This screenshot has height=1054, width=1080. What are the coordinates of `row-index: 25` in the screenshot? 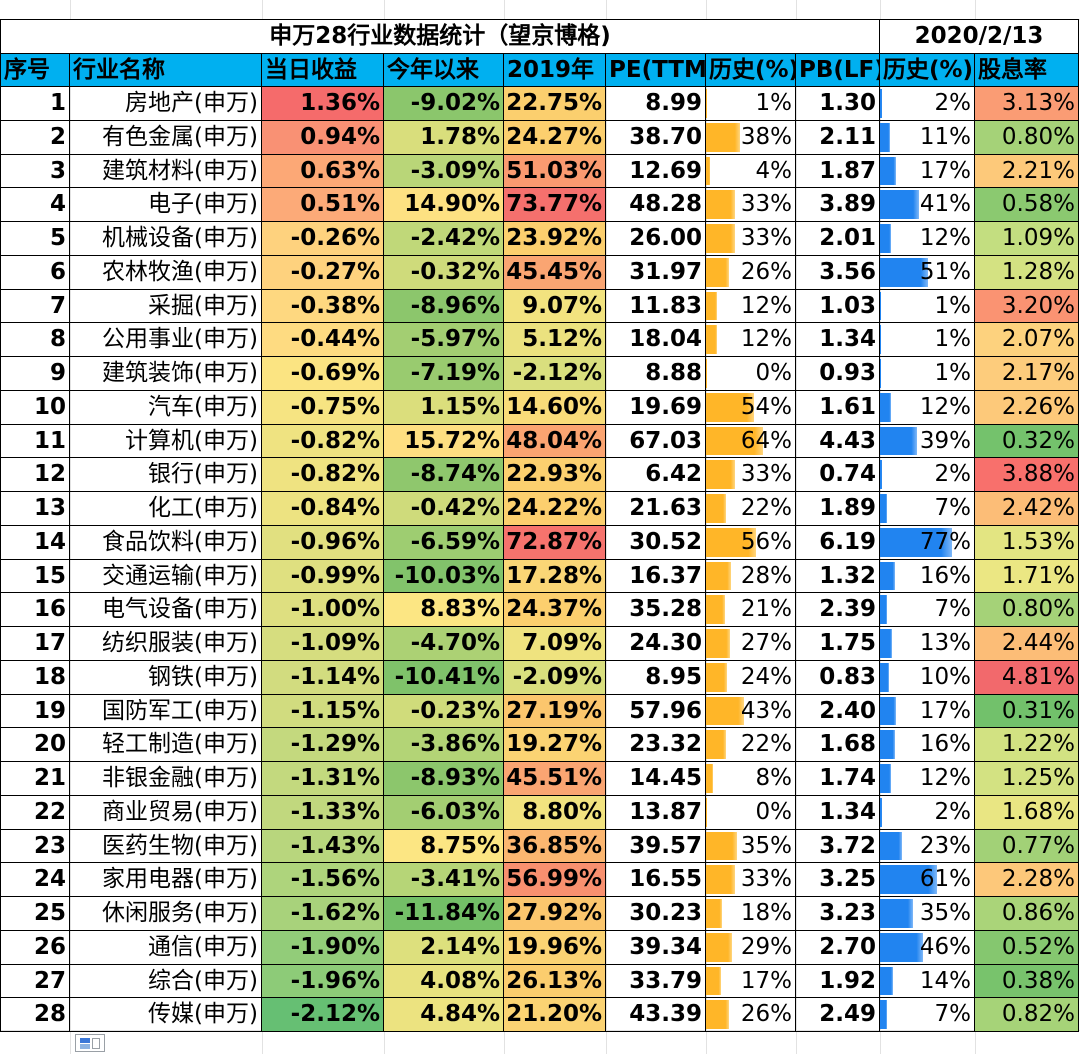 It's located at (35, 914).